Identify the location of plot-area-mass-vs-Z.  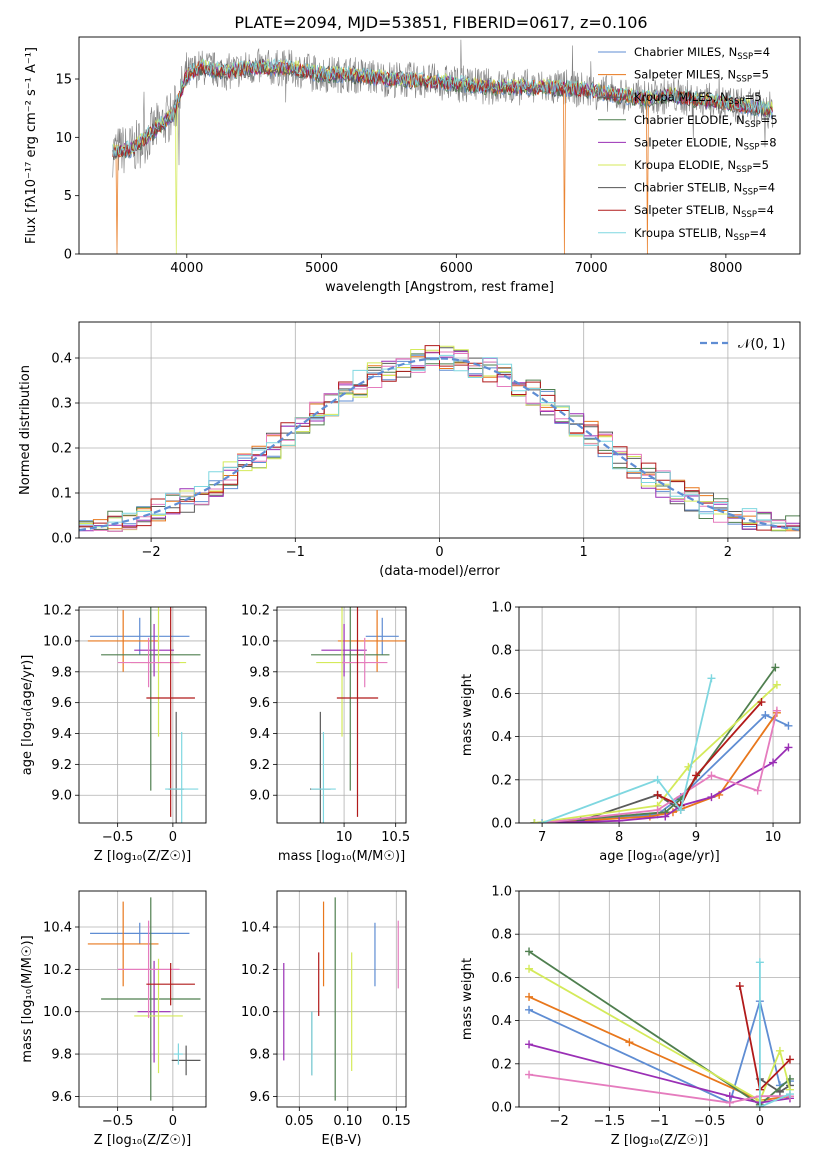
(144, 999).